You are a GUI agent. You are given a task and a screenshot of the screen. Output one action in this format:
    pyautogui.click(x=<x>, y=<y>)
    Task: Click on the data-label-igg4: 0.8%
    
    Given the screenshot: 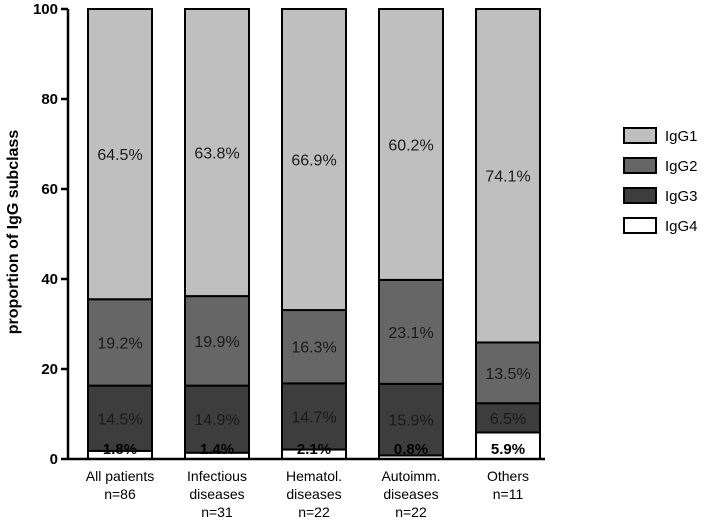 What is the action you would take?
    pyautogui.click(x=411, y=449)
    